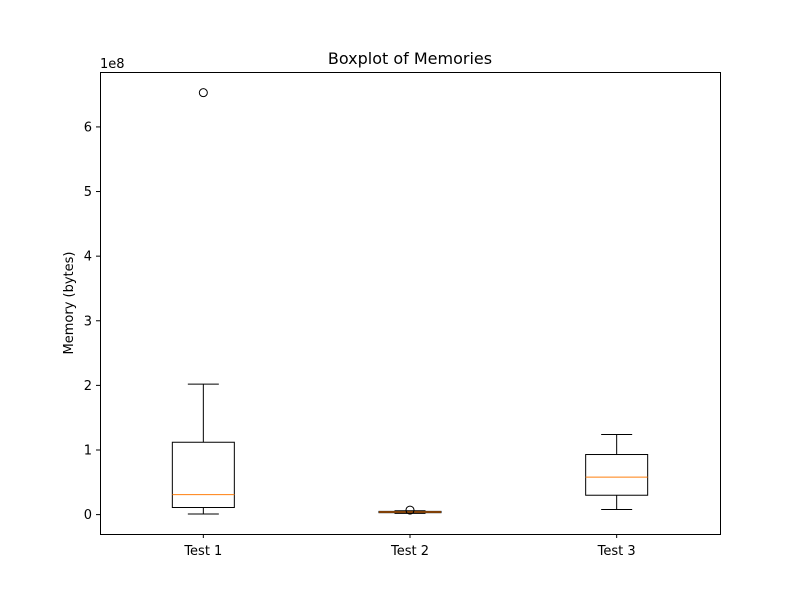 This screenshot has height=600, width=800. I want to click on y-tick-label: 2, so click(88, 386).